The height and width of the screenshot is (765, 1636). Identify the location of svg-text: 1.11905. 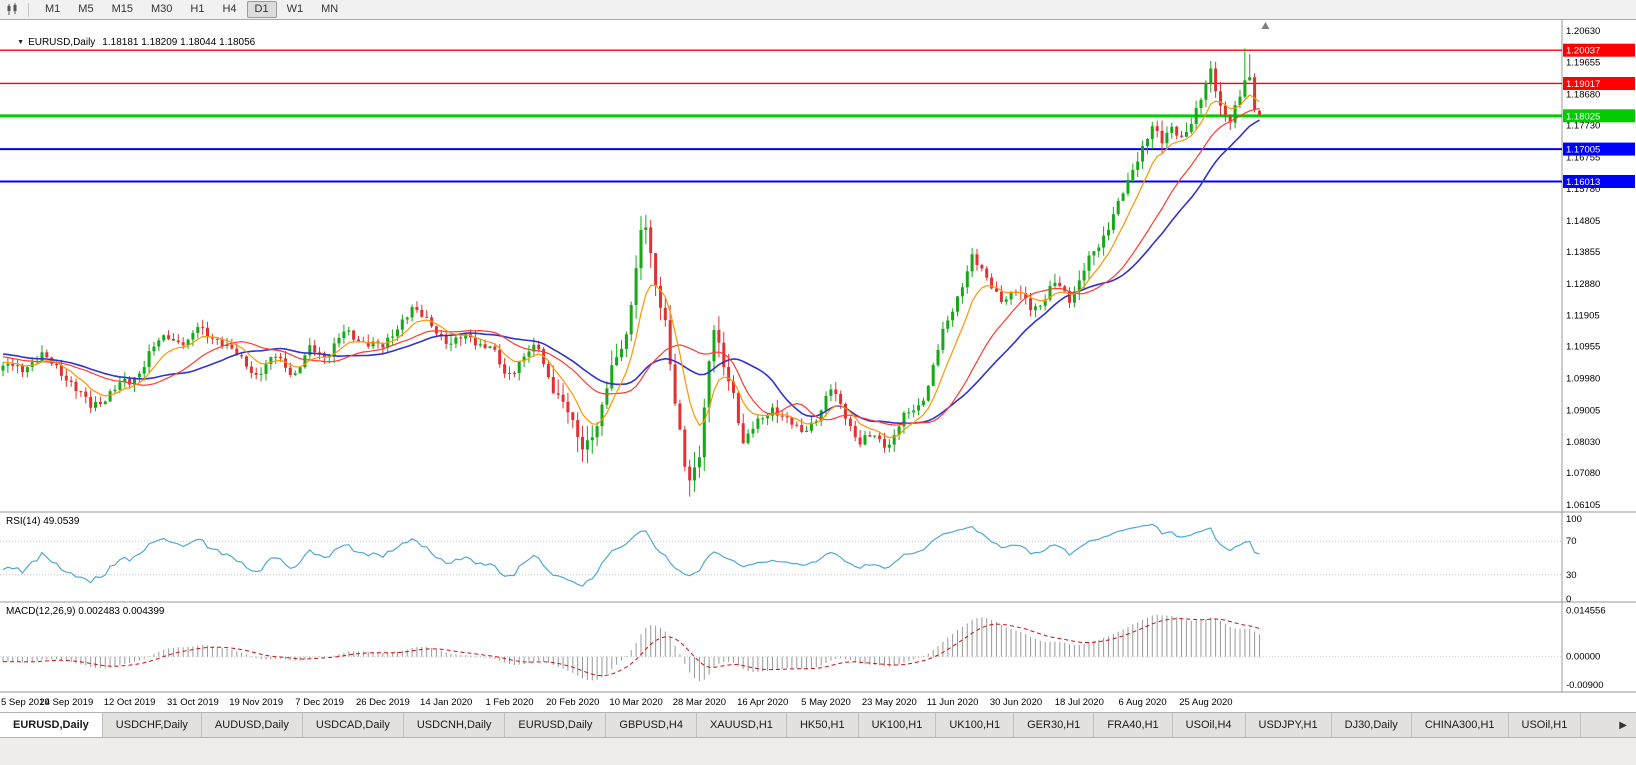
(1583, 316).